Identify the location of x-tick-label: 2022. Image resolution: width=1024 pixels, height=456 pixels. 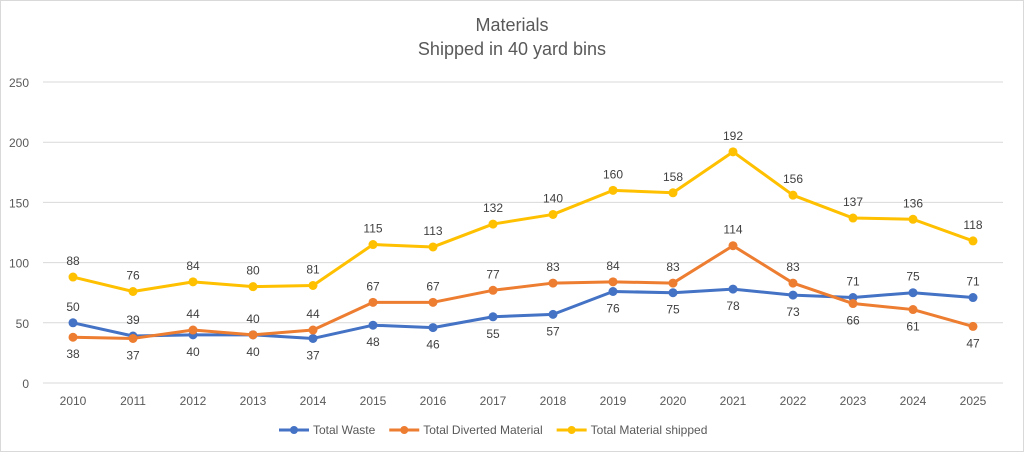
(793, 401).